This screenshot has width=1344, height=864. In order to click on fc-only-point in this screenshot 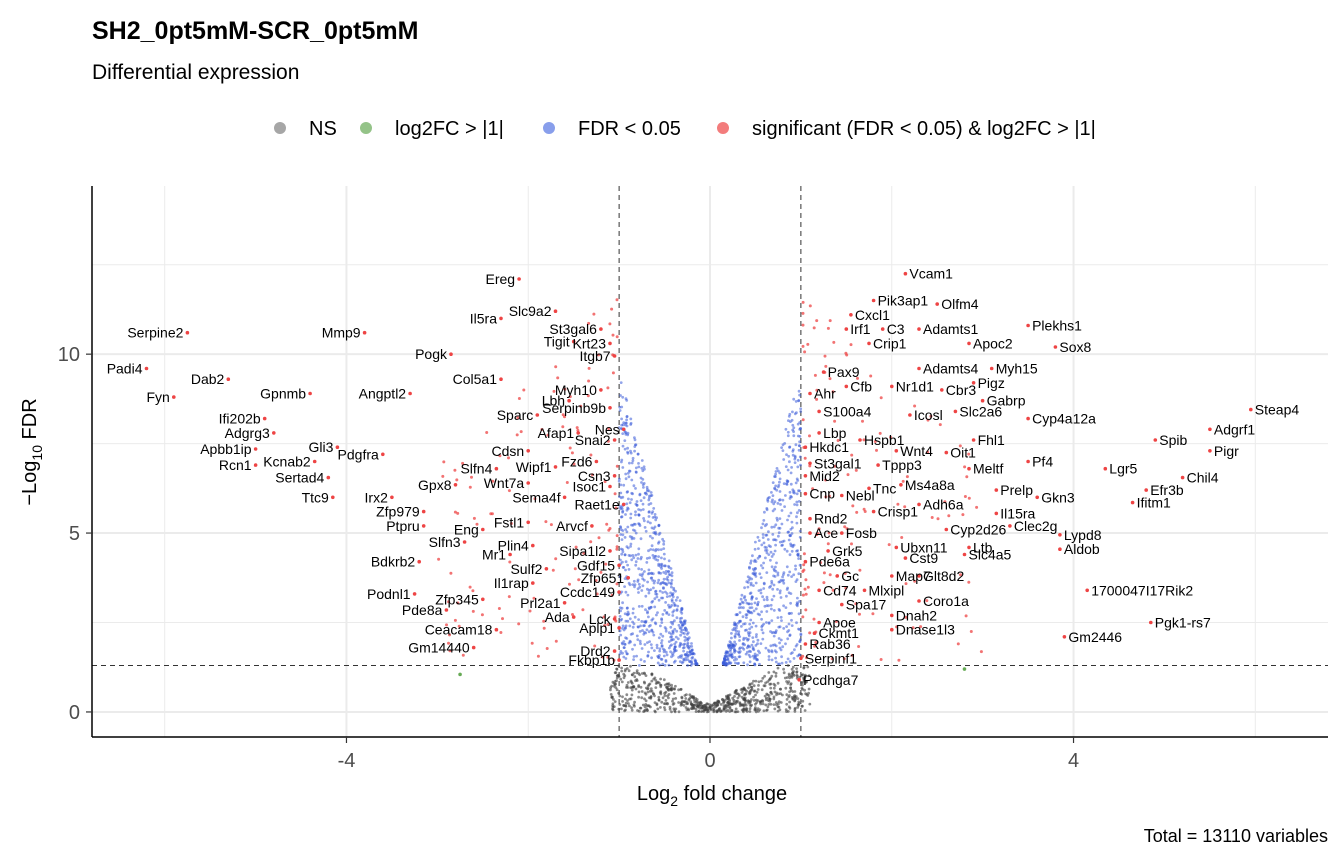, I will do `click(964, 669)`.